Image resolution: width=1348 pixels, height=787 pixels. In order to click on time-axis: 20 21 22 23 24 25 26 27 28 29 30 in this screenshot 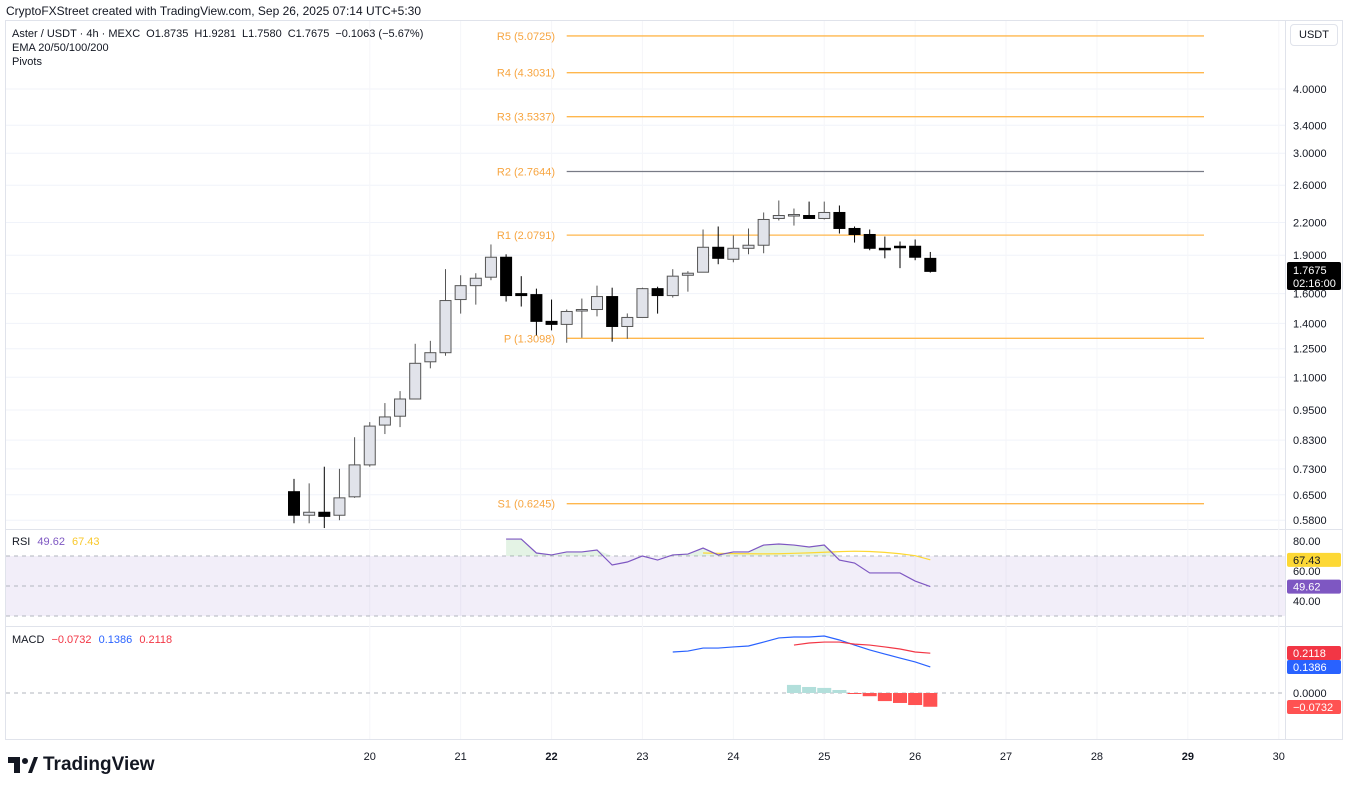, I will do `click(824, 757)`.